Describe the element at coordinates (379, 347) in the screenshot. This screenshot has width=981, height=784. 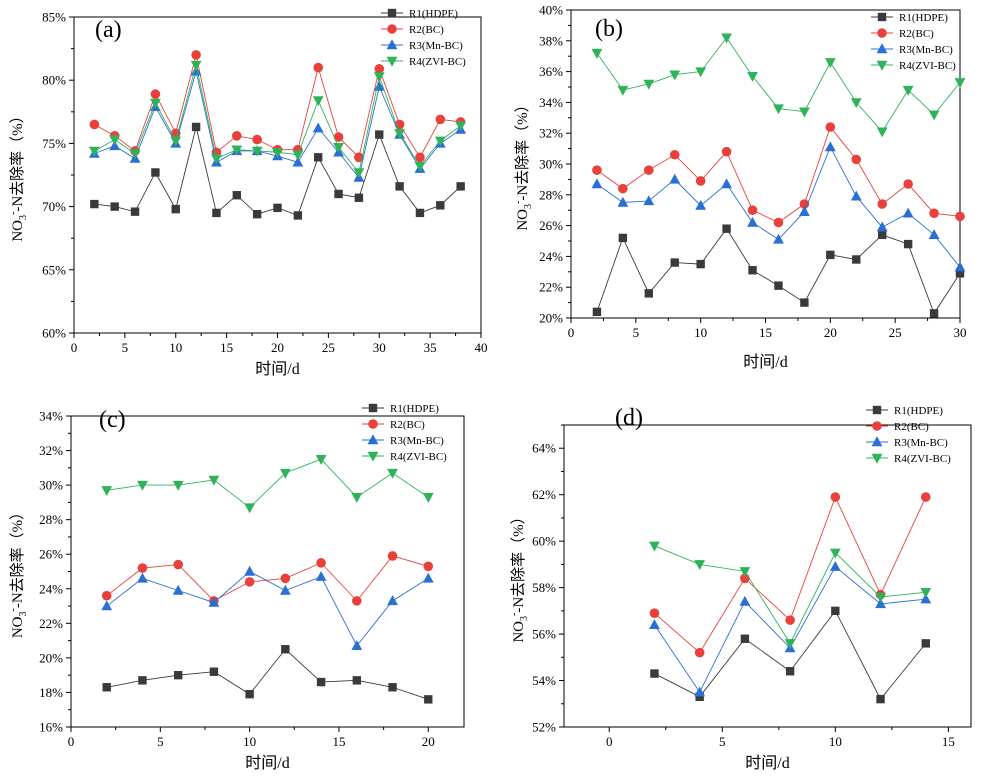
I see `x-tick-label: 30` at that location.